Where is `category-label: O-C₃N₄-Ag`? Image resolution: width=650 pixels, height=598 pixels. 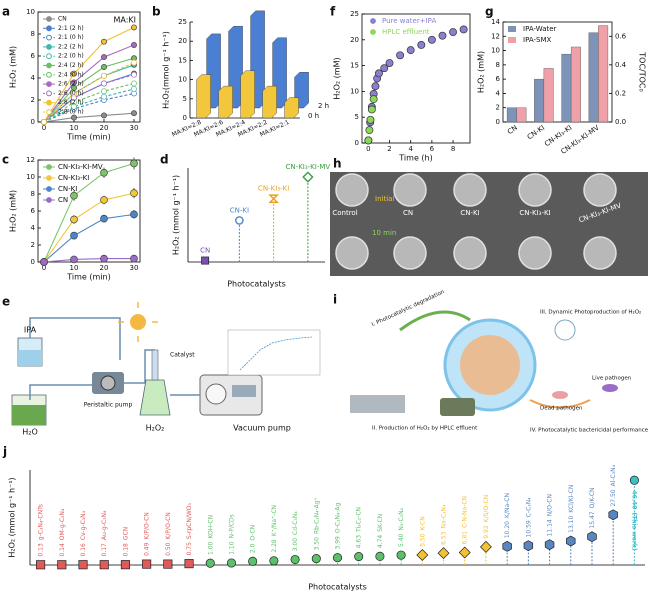
category-label: O-C₃N₄-Ag is located at coordinates (337, 517).